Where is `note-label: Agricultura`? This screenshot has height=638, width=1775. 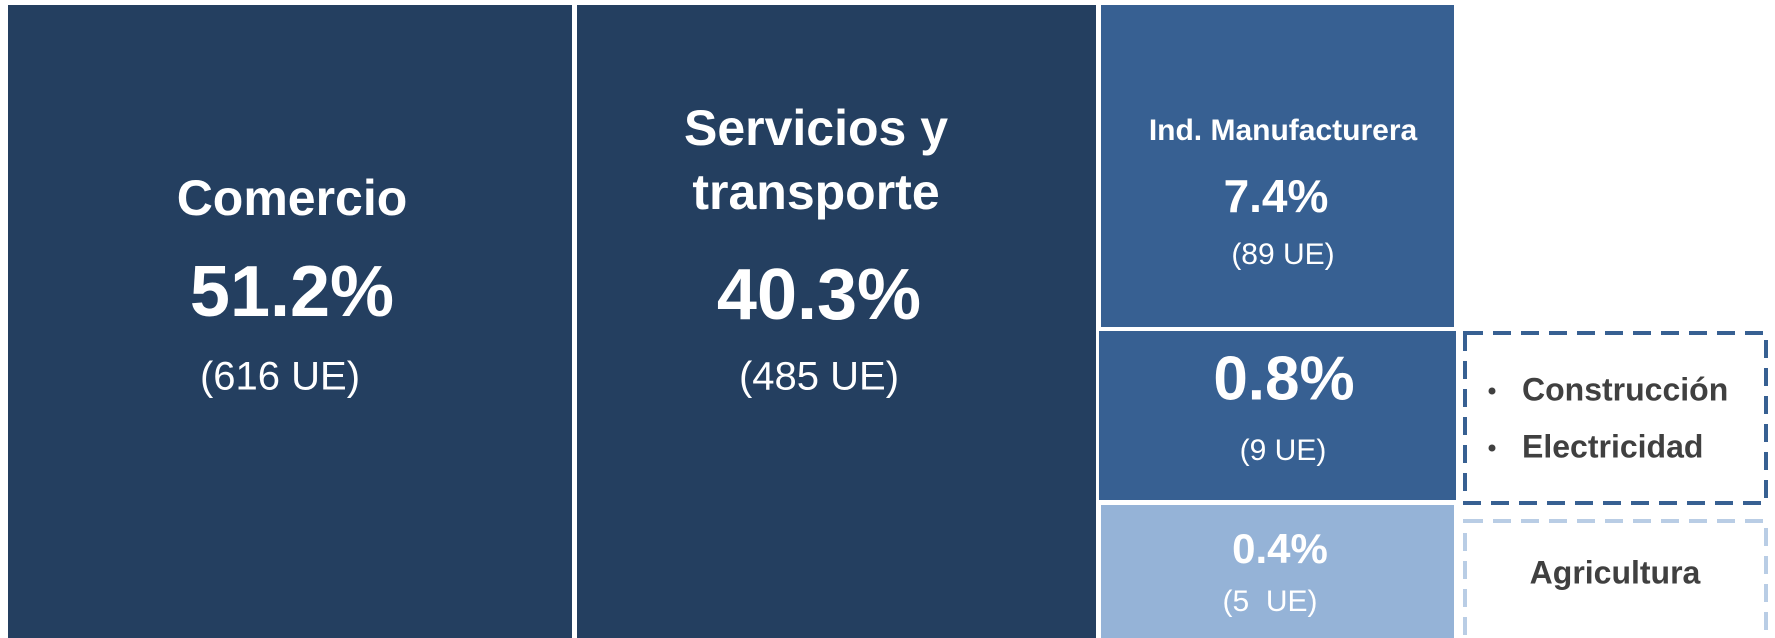
note-label: Agricultura is located at coordinates (1615, 572).